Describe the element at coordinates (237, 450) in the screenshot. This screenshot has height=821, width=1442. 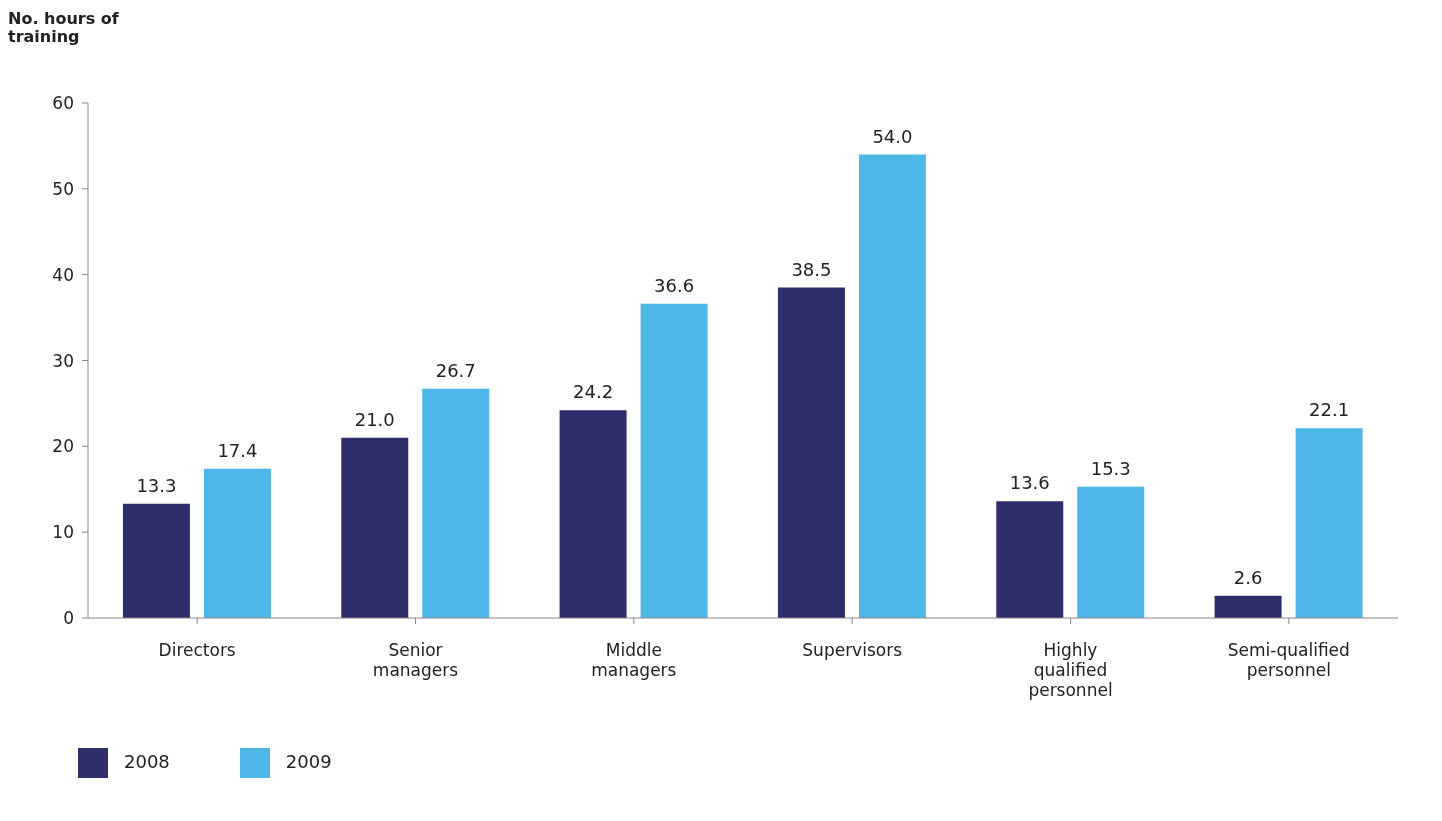
I see `data-label: 17.4` at that location.